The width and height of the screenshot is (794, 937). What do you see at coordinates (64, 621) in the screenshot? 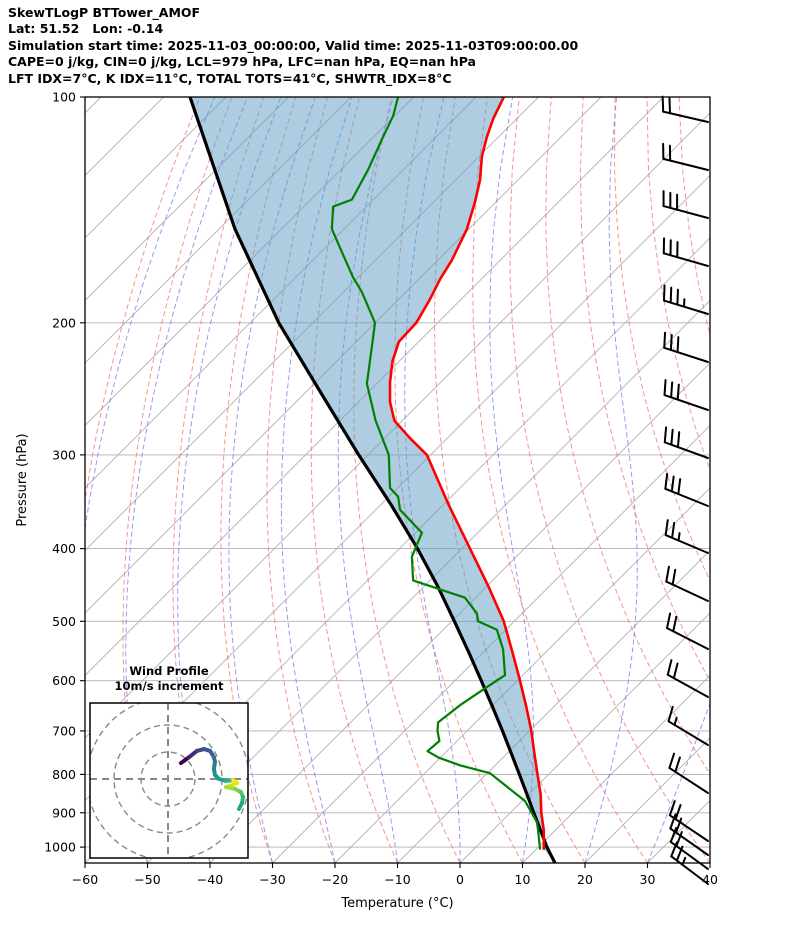
I see `y-tick-label: 500` at bounding box center [64, 621].